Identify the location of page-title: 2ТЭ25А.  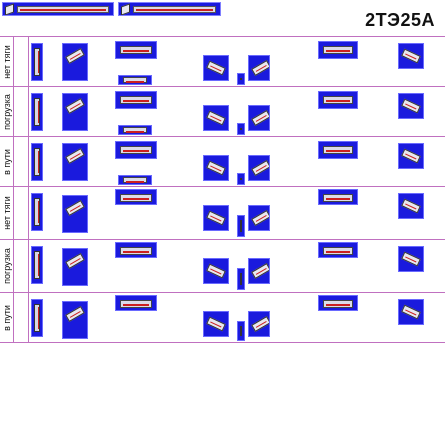
(400, 20).